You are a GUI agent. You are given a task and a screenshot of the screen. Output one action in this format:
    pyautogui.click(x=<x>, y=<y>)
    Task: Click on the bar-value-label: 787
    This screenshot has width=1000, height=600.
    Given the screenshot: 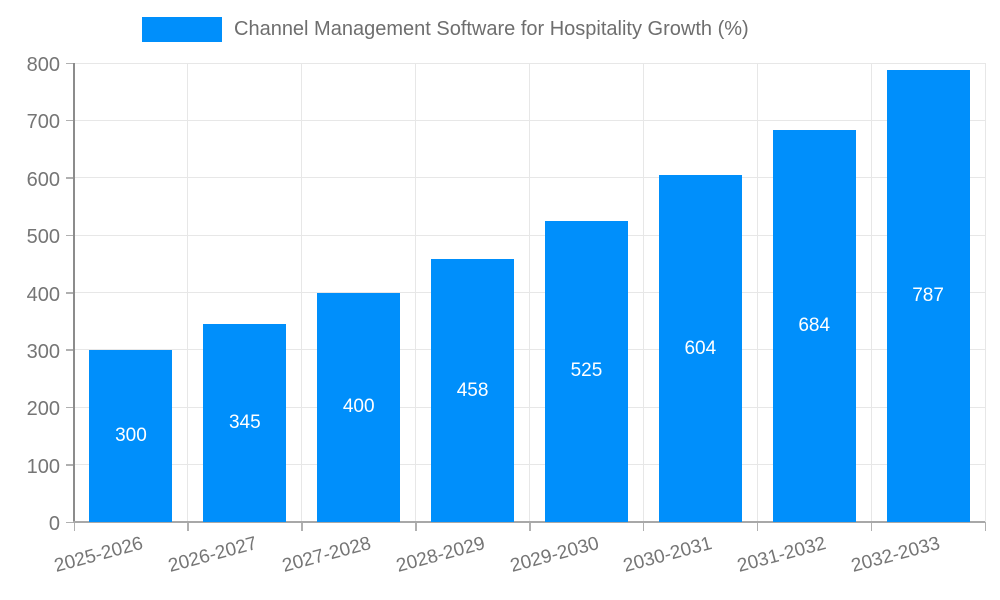 What is the action you would take?
    pyautogui.click(x=928, y=296)
    